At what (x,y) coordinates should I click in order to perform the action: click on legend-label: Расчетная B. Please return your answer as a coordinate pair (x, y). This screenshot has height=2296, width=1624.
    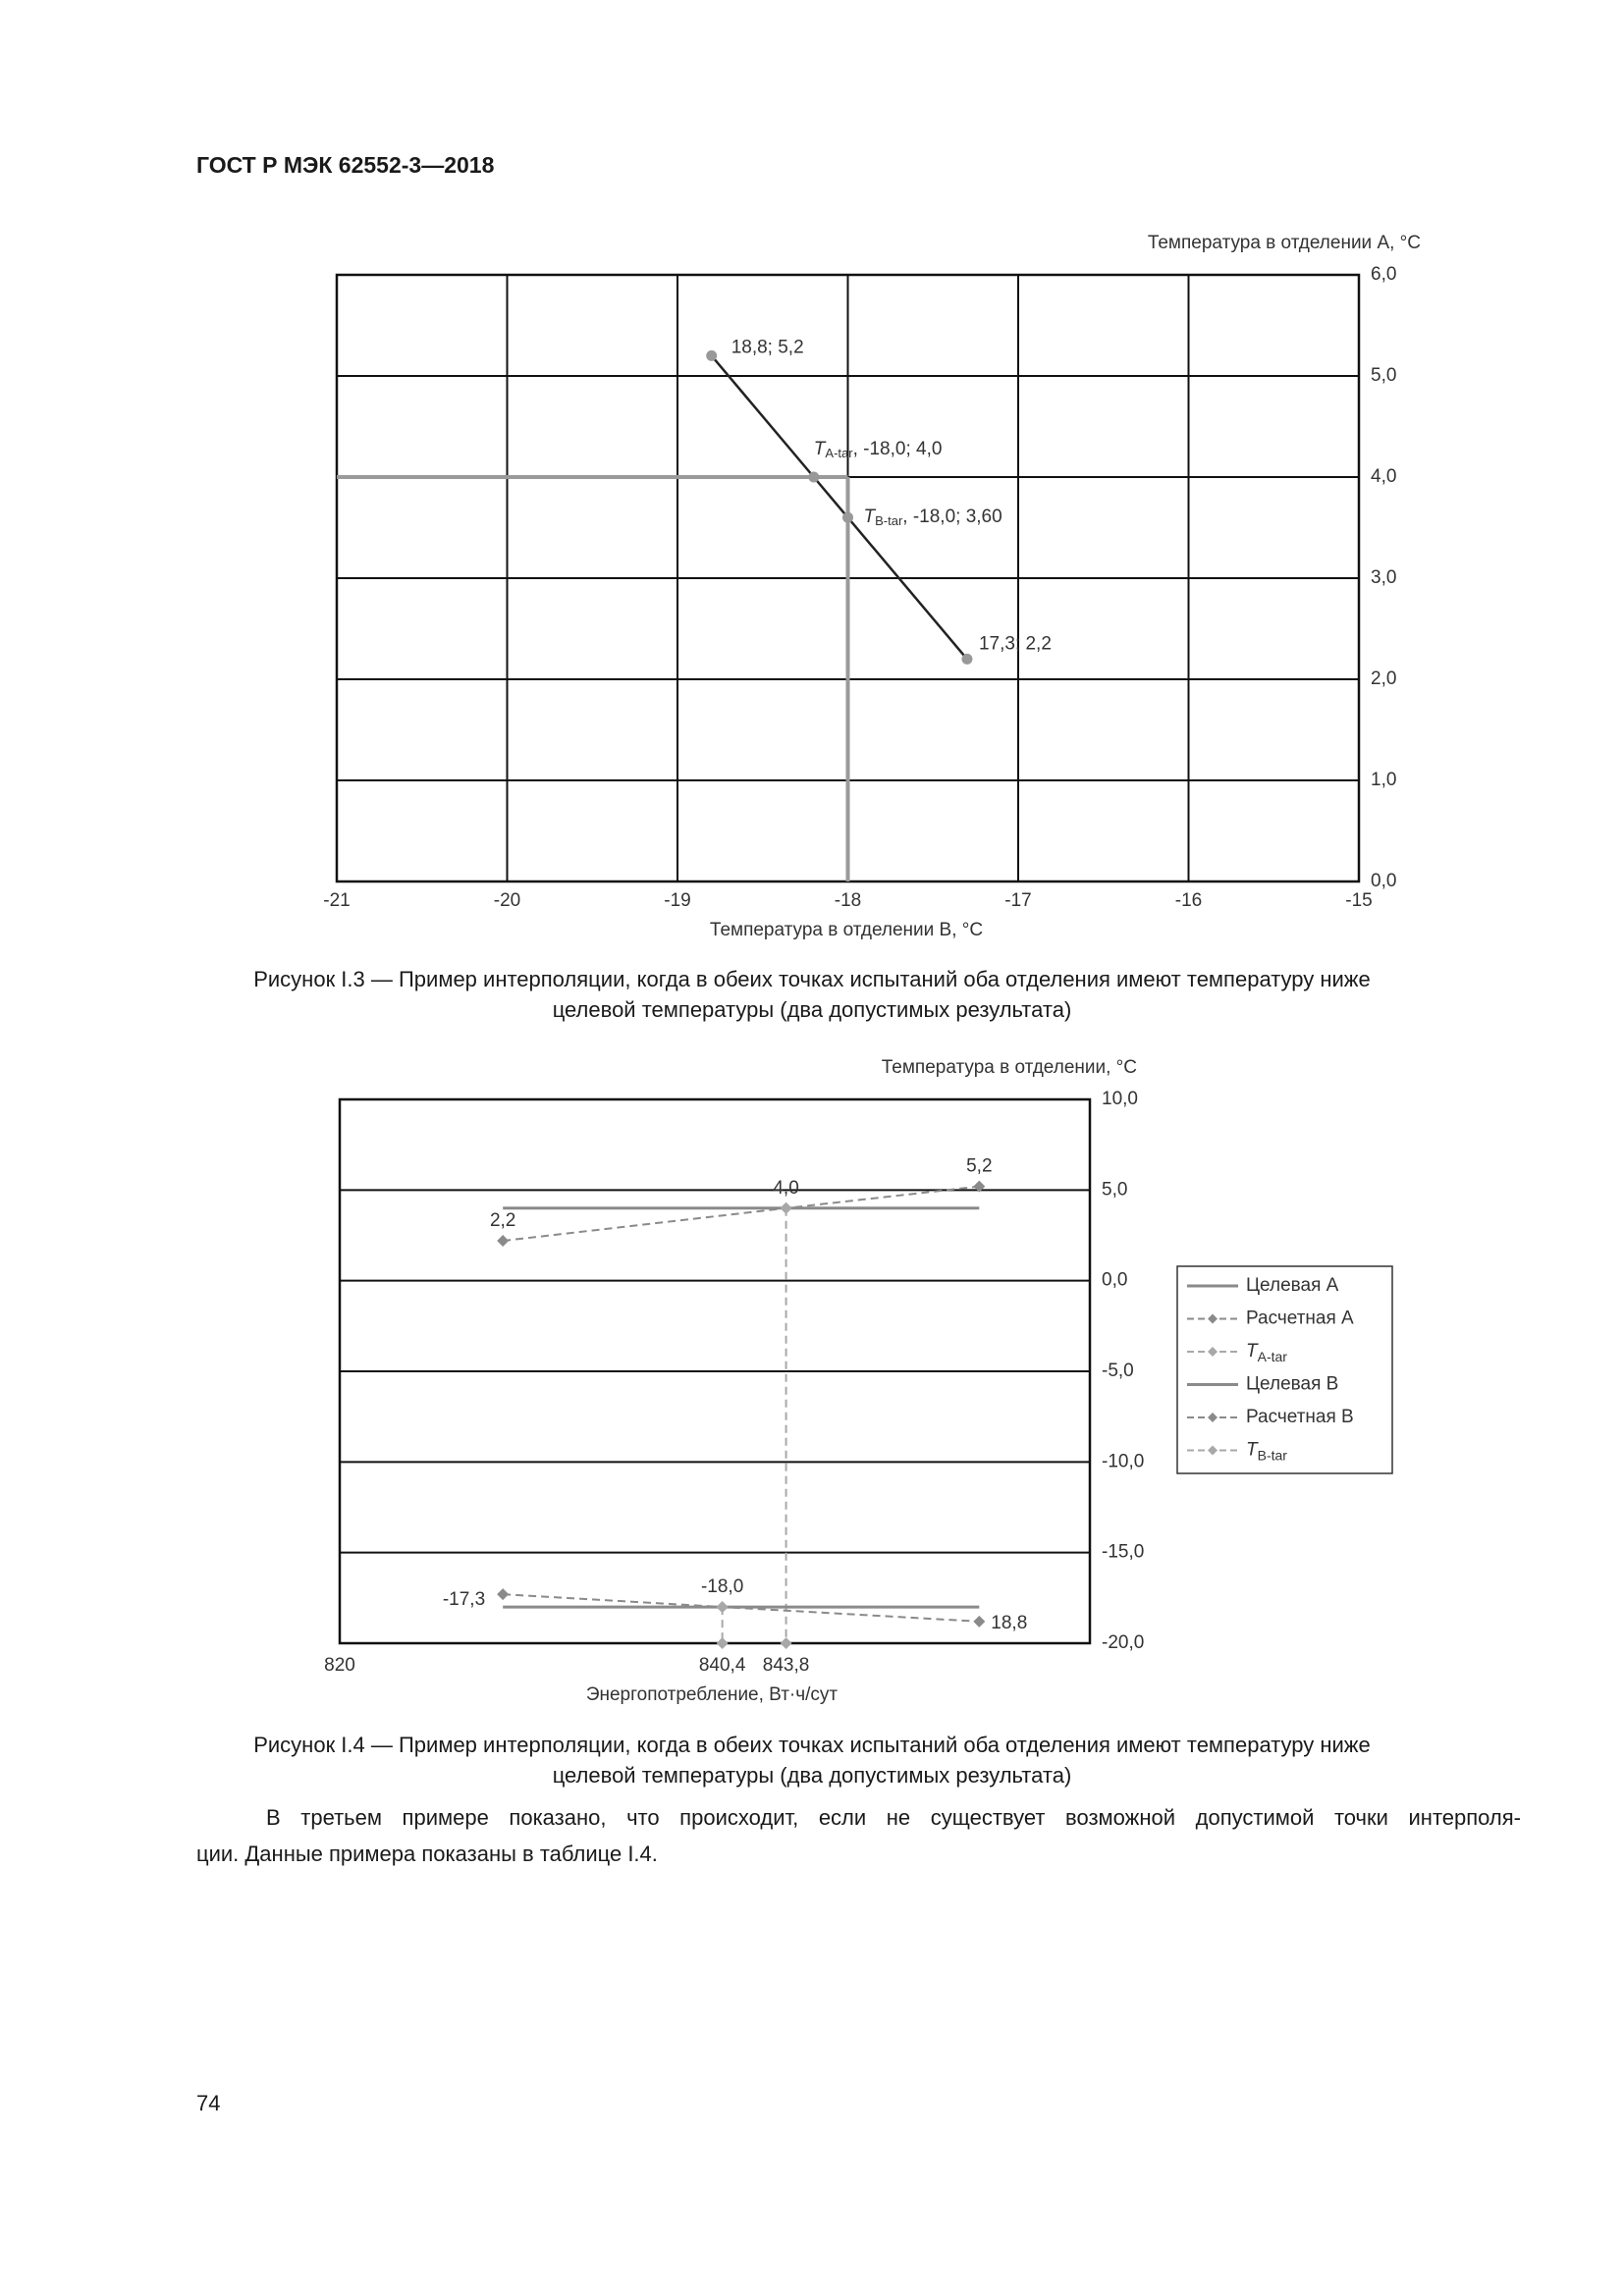
    Looking at the image, I should click on (1300, 1417).